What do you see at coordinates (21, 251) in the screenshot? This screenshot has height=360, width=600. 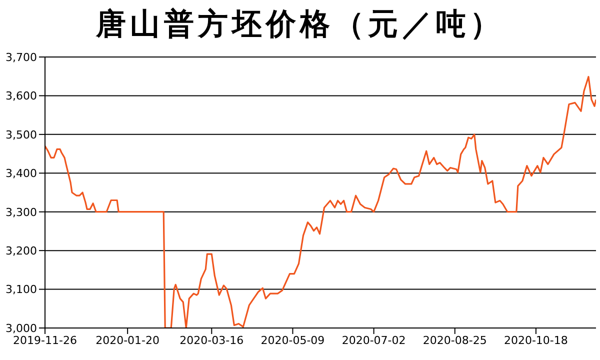 I see `y-tick-label: 3,200` at bounding box center [21, 251].